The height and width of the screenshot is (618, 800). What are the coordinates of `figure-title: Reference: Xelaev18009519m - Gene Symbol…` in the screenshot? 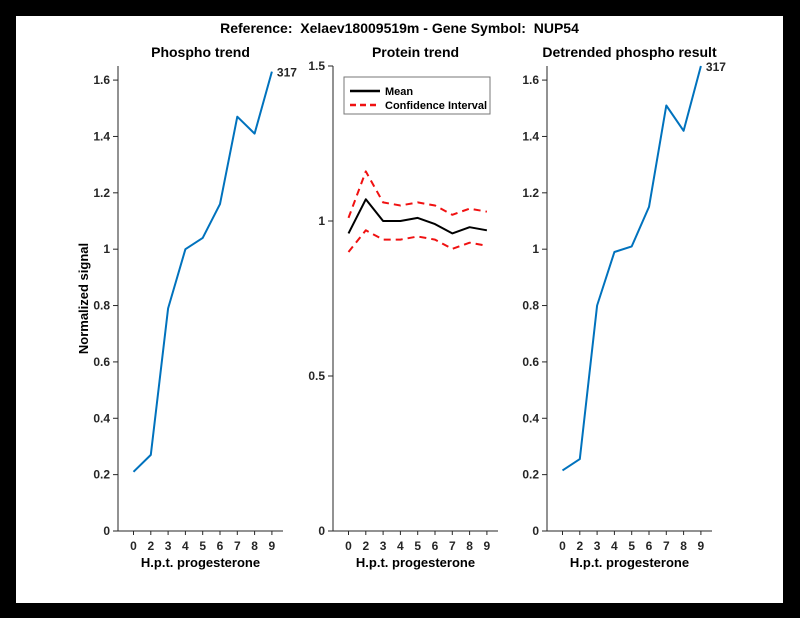 It's located at (399, 28).